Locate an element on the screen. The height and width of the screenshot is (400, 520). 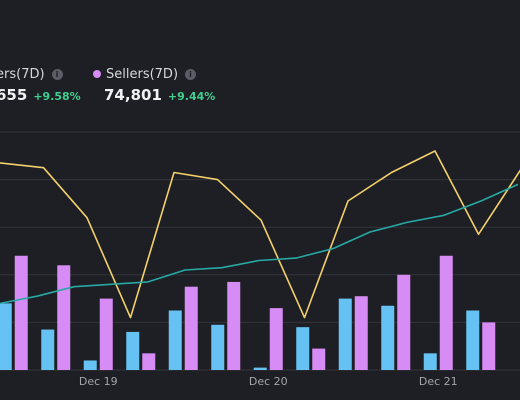
stat-buyers: 655 +9.58% is located at coordinates (40, 96).